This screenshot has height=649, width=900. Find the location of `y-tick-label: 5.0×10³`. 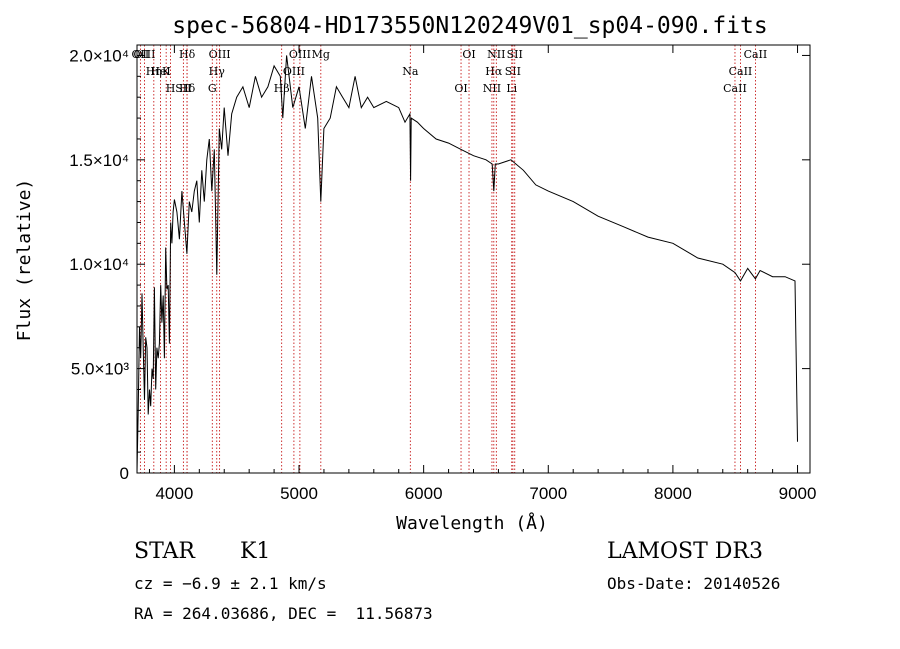

y-tick-label: 5.0×10³ is located at coordinates (100, 369).